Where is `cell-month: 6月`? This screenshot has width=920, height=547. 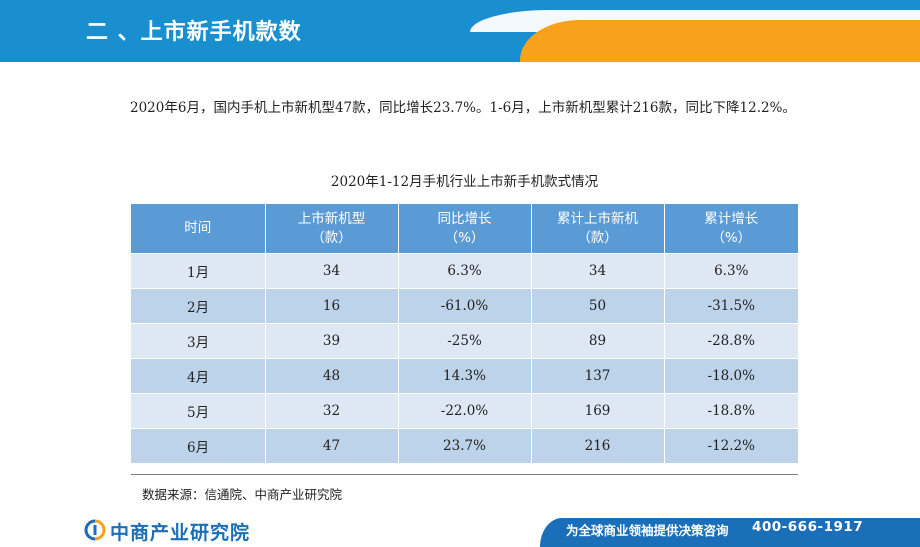 cell-month: 6月 is located at coordinates (198, 445).